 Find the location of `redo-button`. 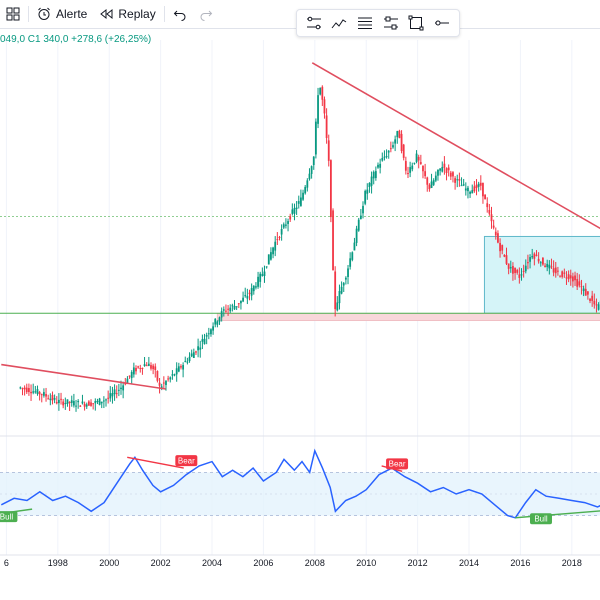

redo-button is located at coordinates (206, 14).